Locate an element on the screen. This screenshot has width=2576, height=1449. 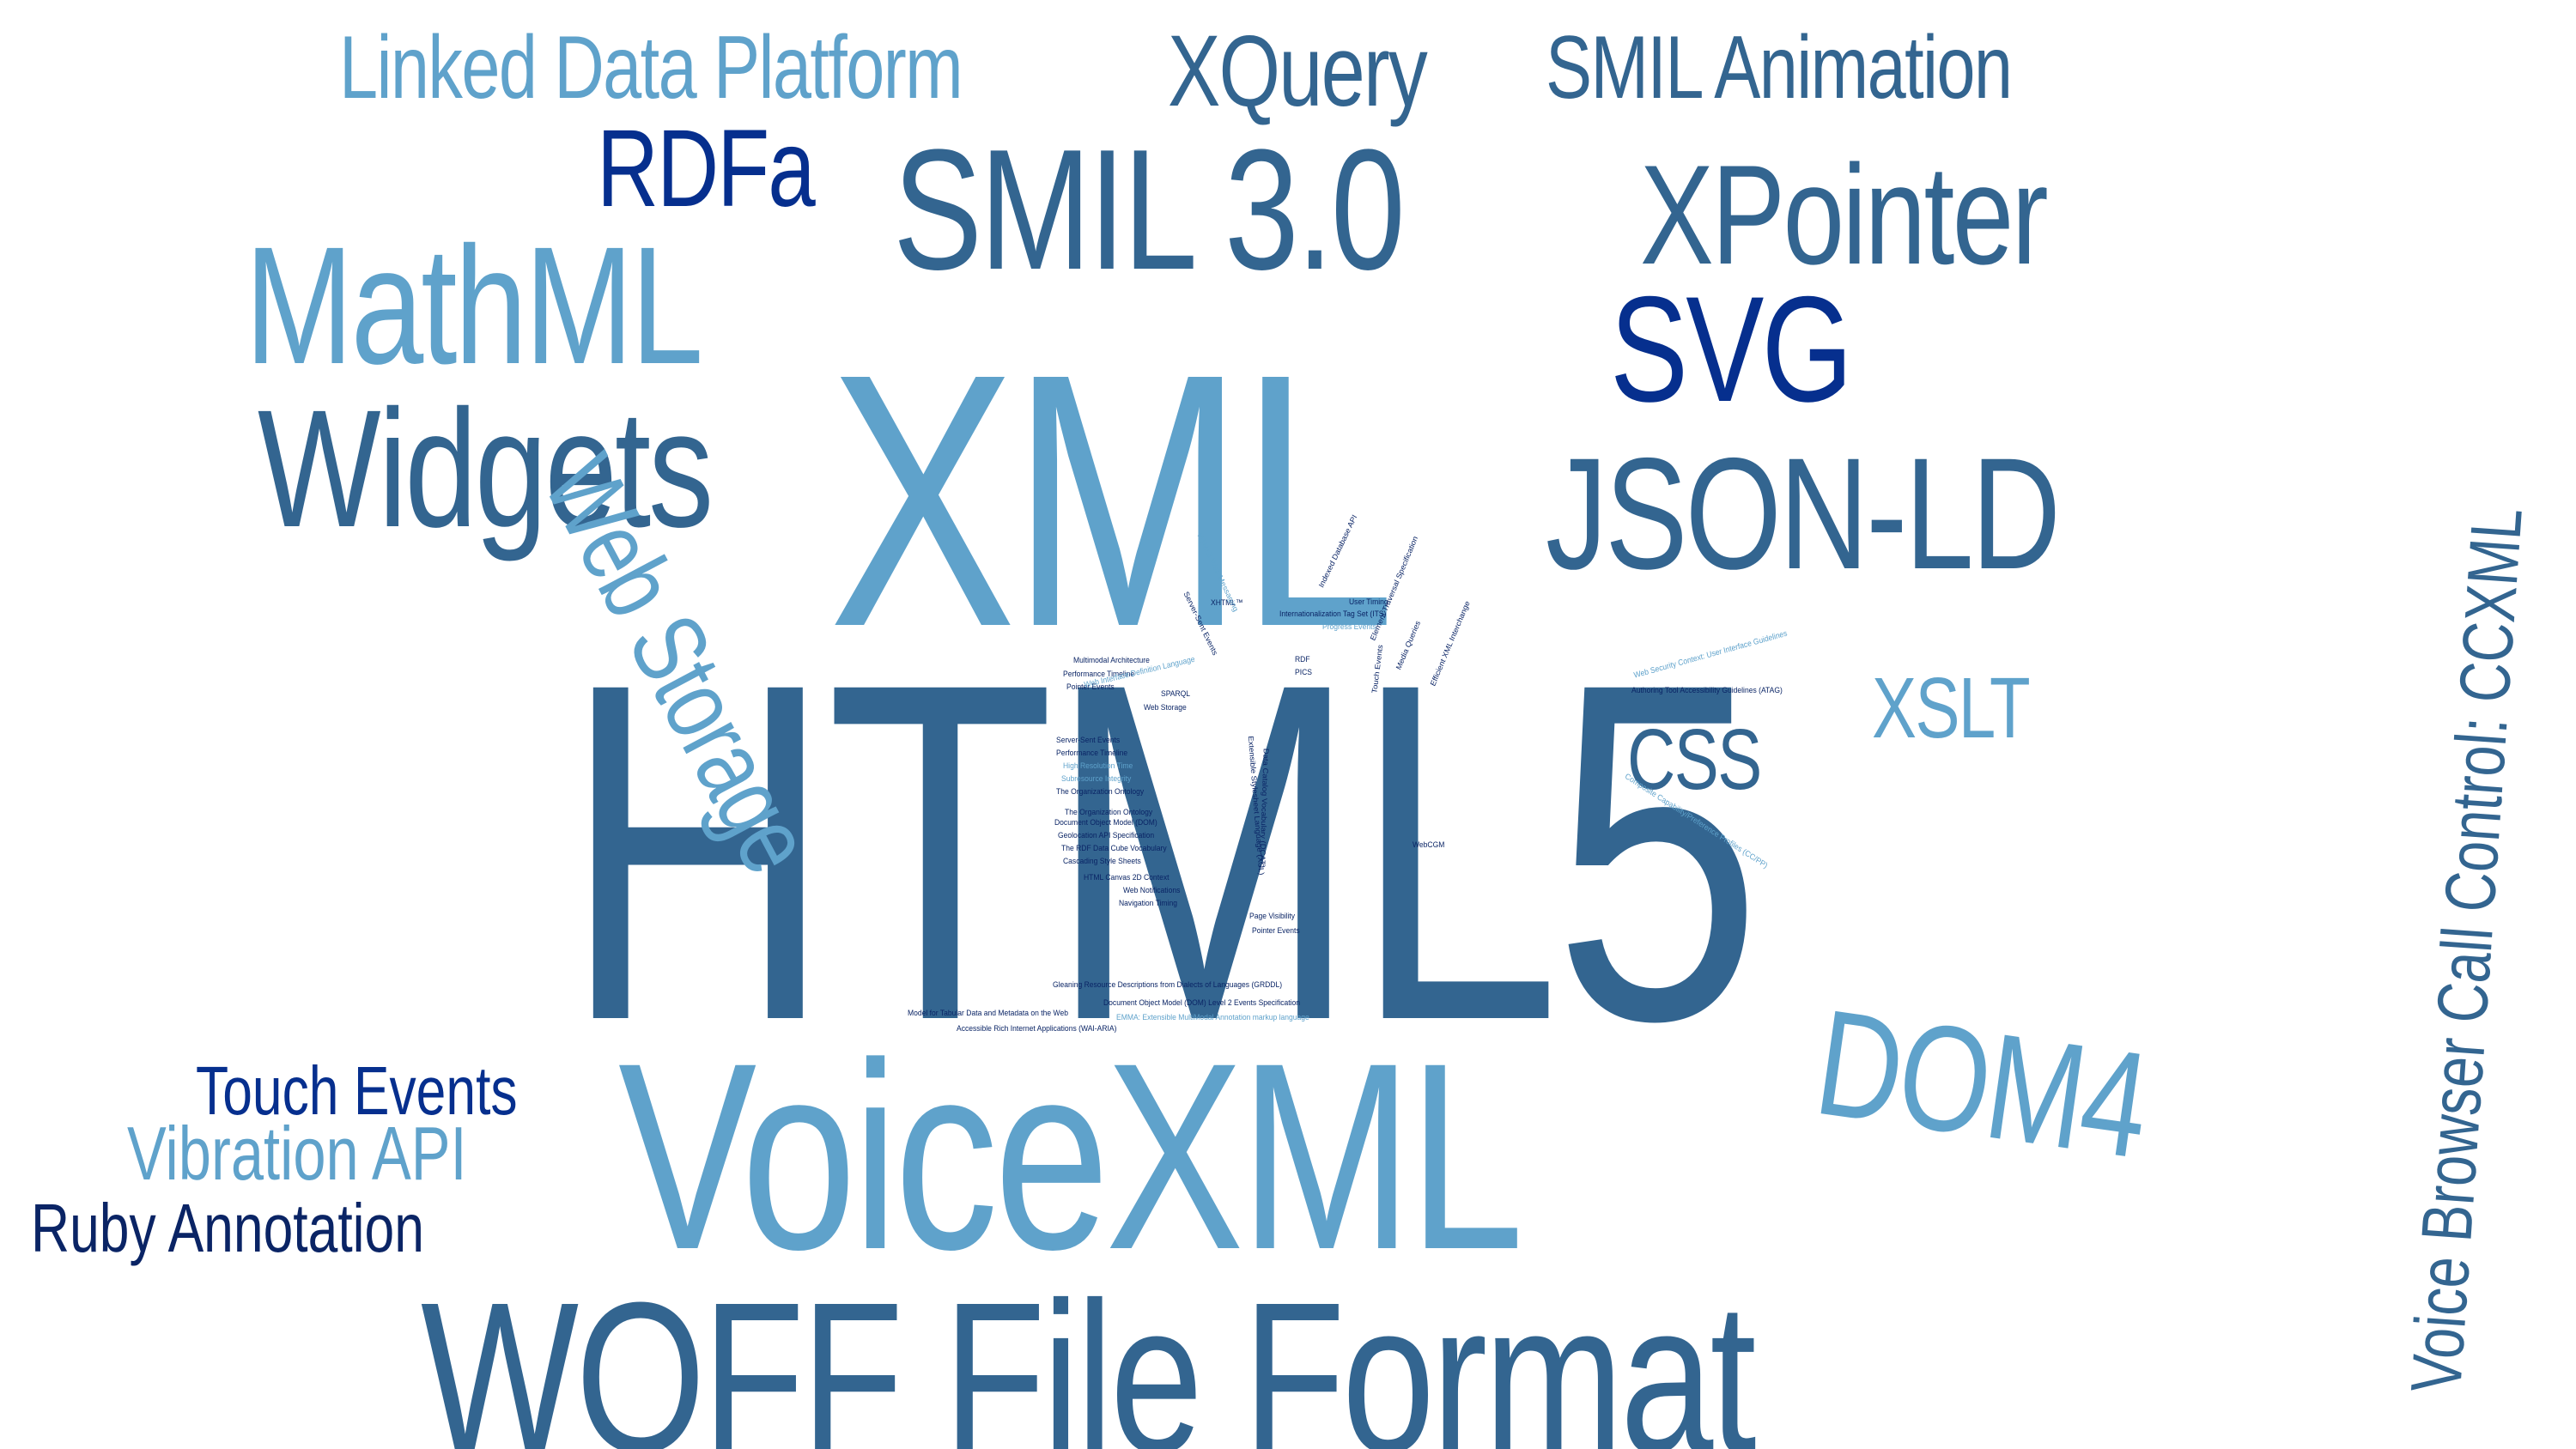
small-word: Subresource Integrity is located at coordinates (1096, 779).